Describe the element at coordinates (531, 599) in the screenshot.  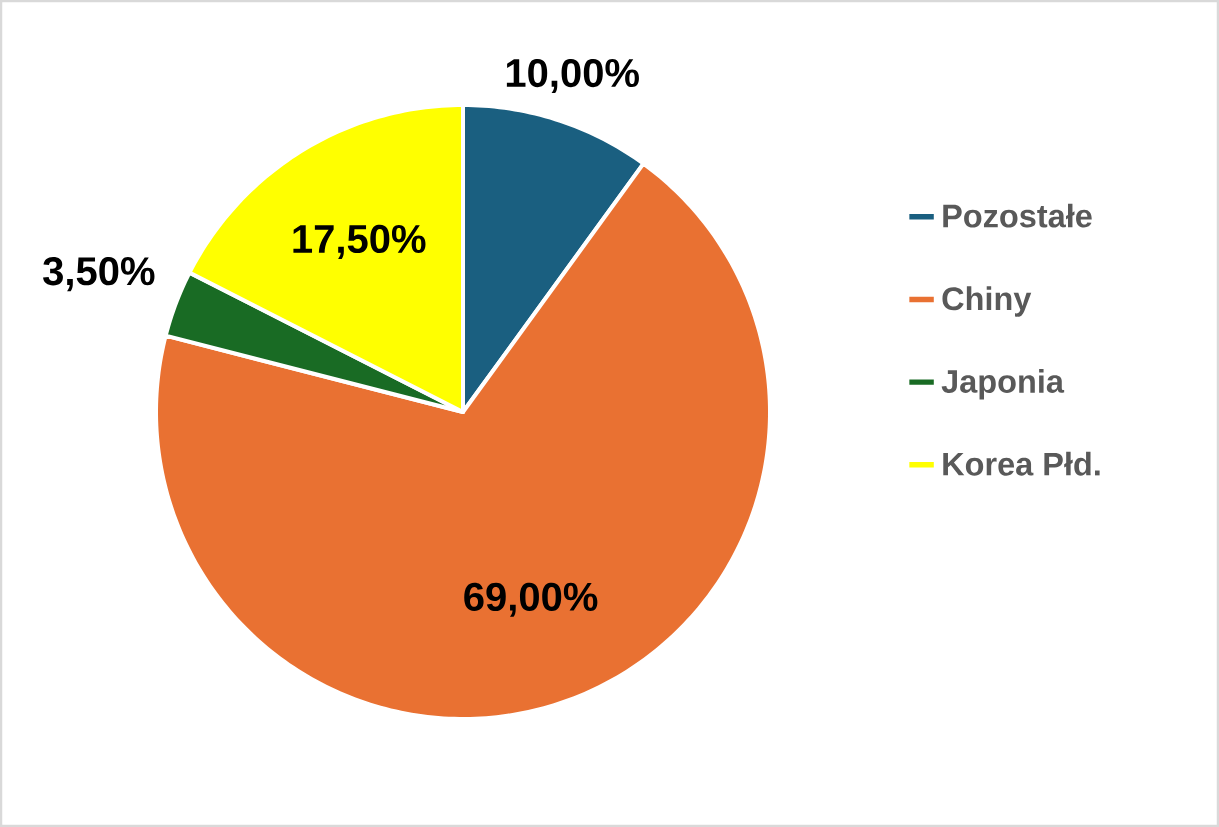
I see `data-label: 69,00%` at that location.